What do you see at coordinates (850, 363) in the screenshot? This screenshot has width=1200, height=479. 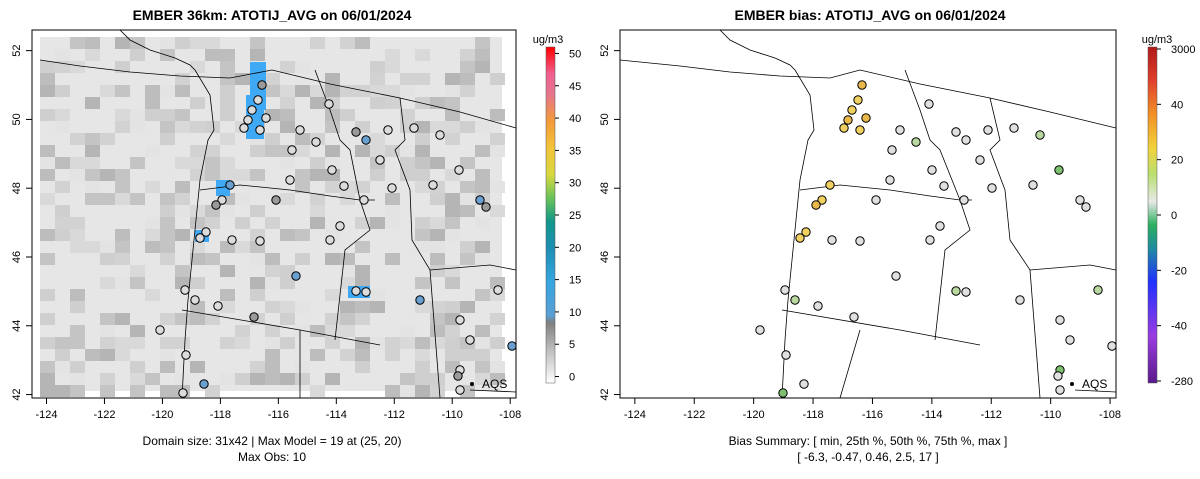 I see `bias-nv-ut-border` at bounding box center [850, 363].